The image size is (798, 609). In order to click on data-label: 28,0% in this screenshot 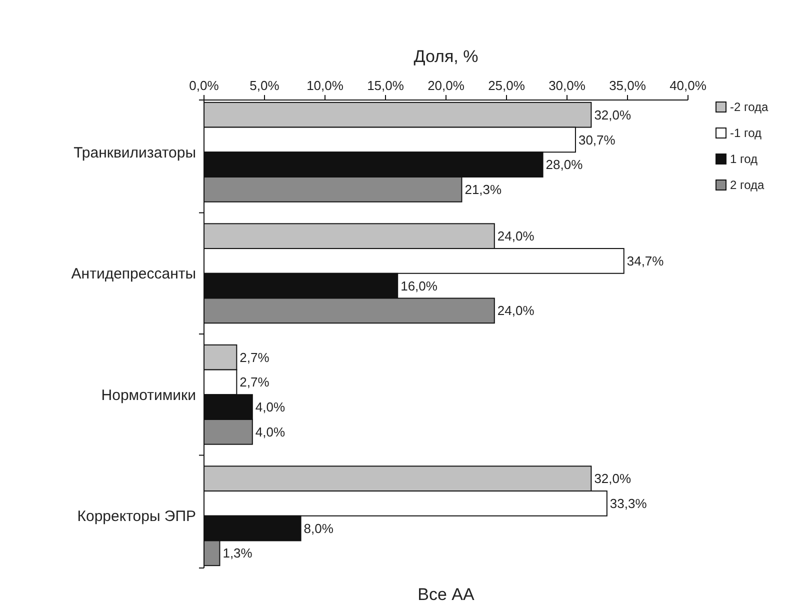, I will do `click(565, 164)`.